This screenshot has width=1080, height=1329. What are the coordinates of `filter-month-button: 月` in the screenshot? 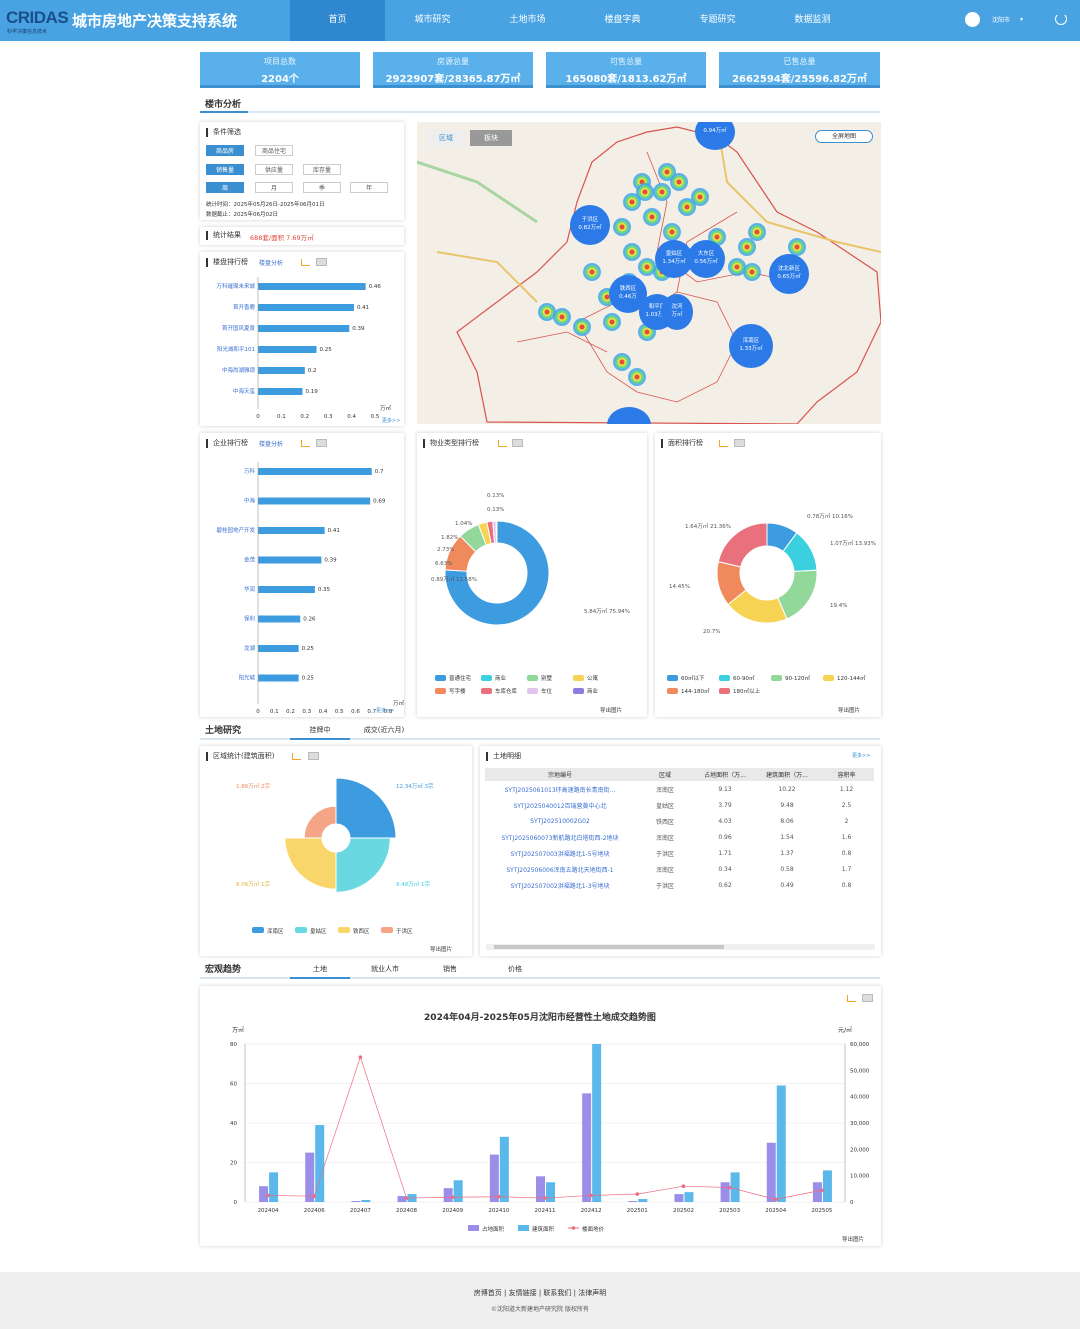 It's located at (274, 187).